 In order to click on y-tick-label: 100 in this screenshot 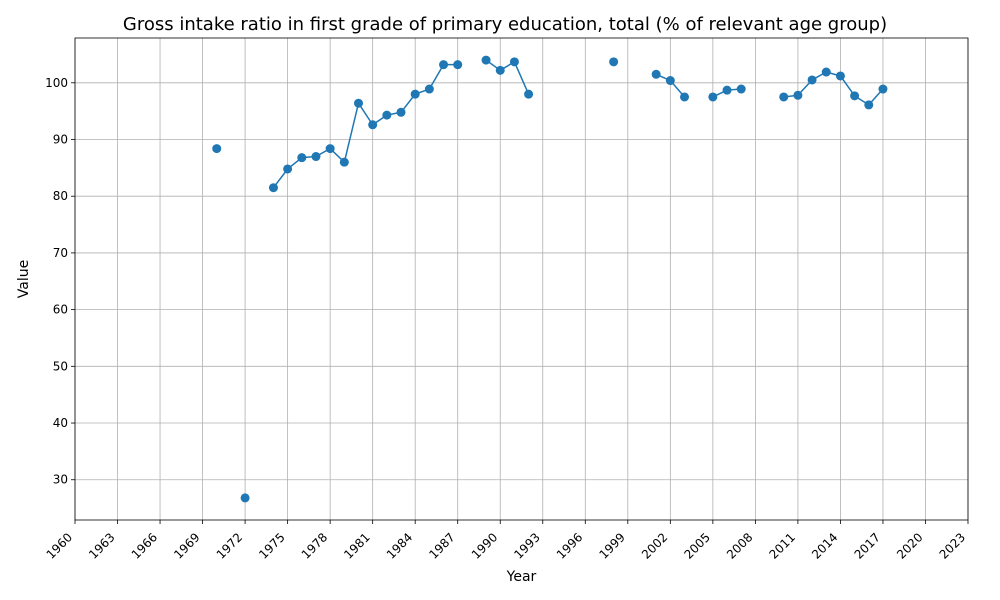, I will do `click(56, 83)`.